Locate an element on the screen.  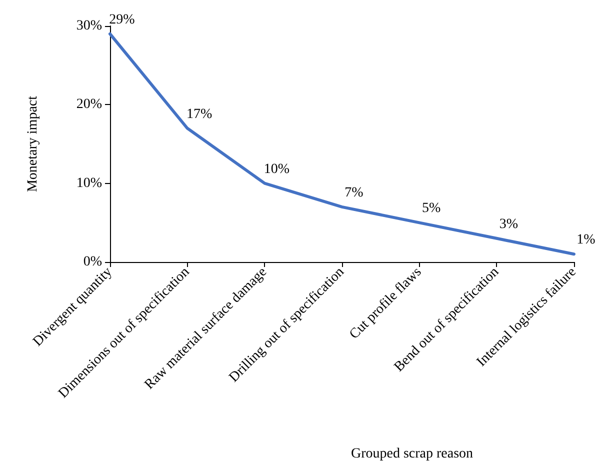
y-tick-label: 20% is located at coordinates (89, 104).